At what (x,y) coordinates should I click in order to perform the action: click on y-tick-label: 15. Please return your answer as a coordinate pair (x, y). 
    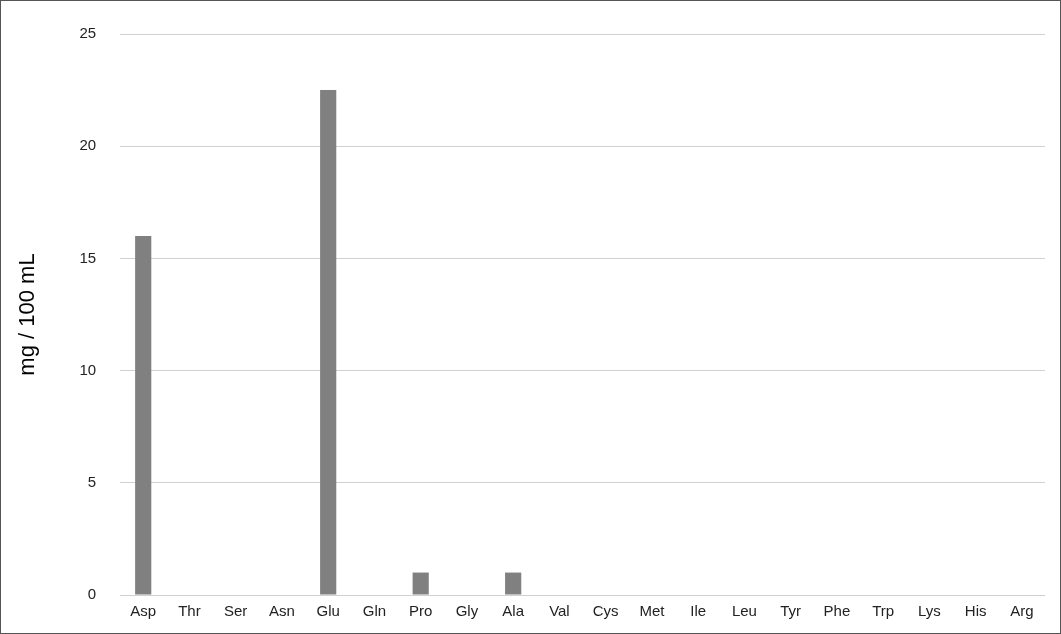
    Looking at the image, I should click on (88, 257).